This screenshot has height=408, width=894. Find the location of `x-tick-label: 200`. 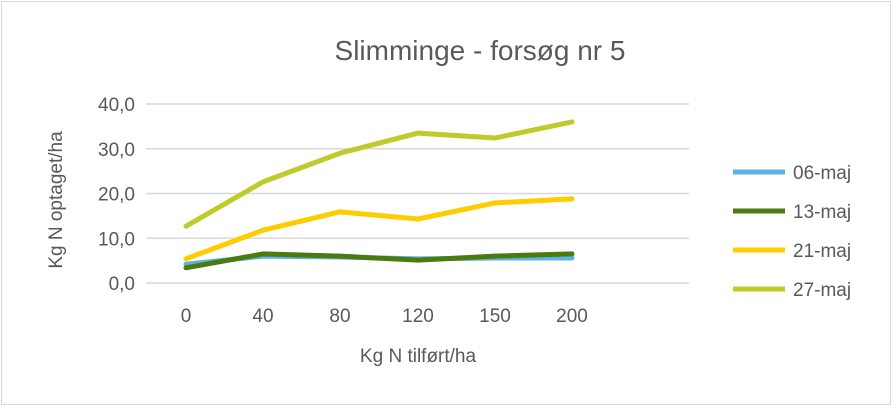

x-tick-label: 200 is located at coordinates (572, 316).